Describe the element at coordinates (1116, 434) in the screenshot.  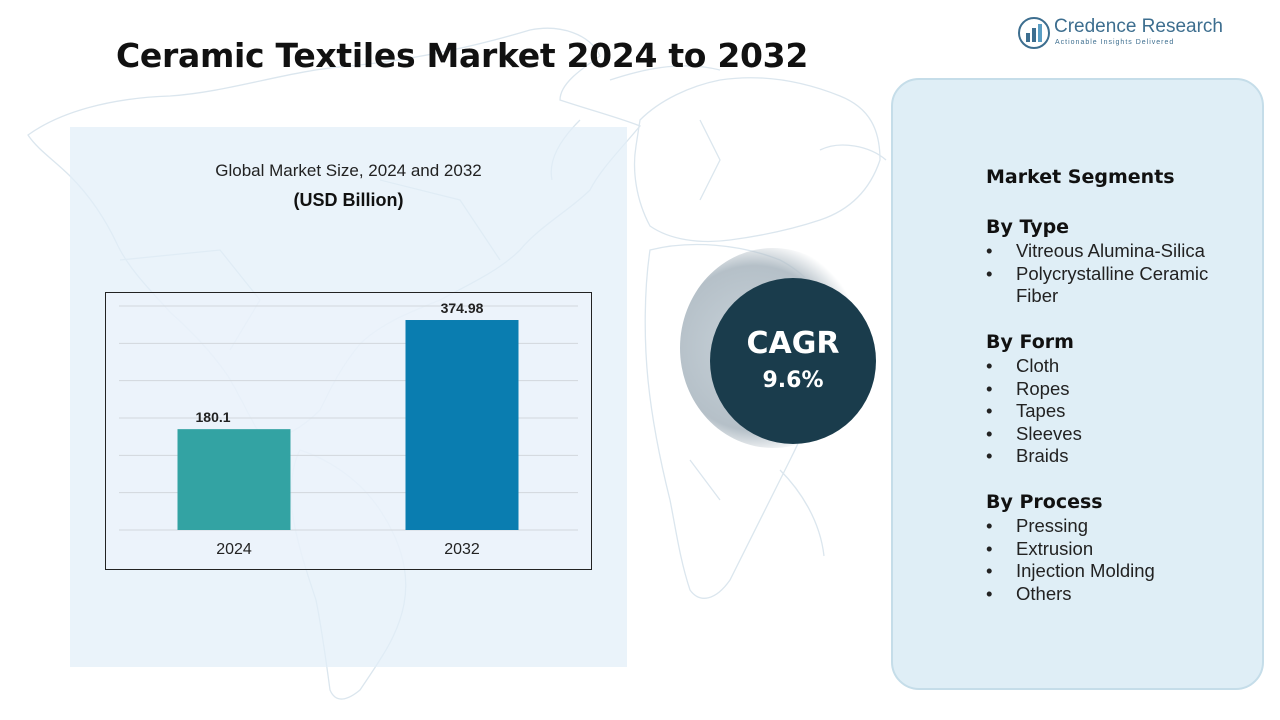
I see `segment-item: • Sleeves` at that location.